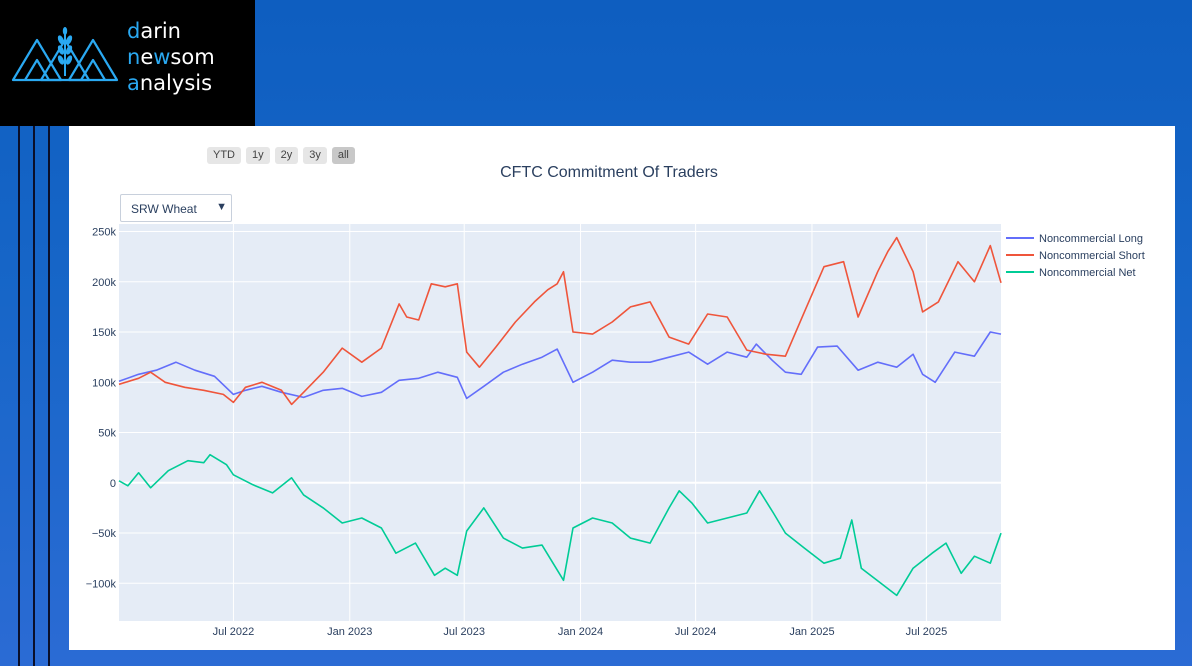 The image size is (1192, 666). I want to click on x-tick-label: Jul 2023, so click(464, 632).